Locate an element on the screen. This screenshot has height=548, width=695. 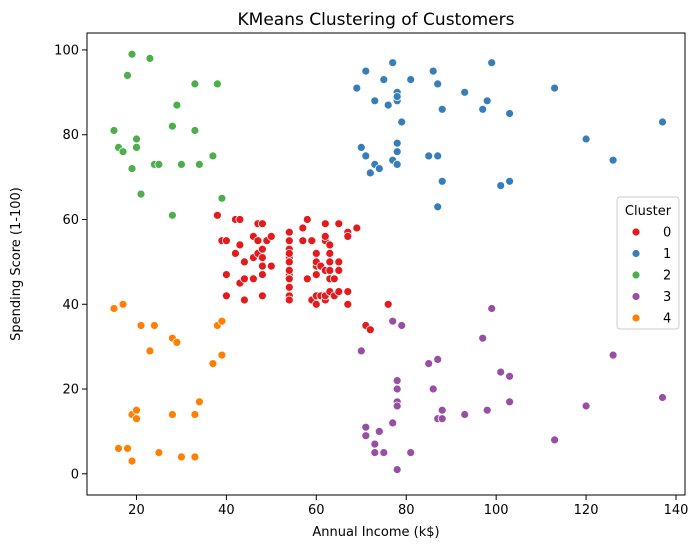
y-tick-label: 80 is located at coordinates (70, 135).